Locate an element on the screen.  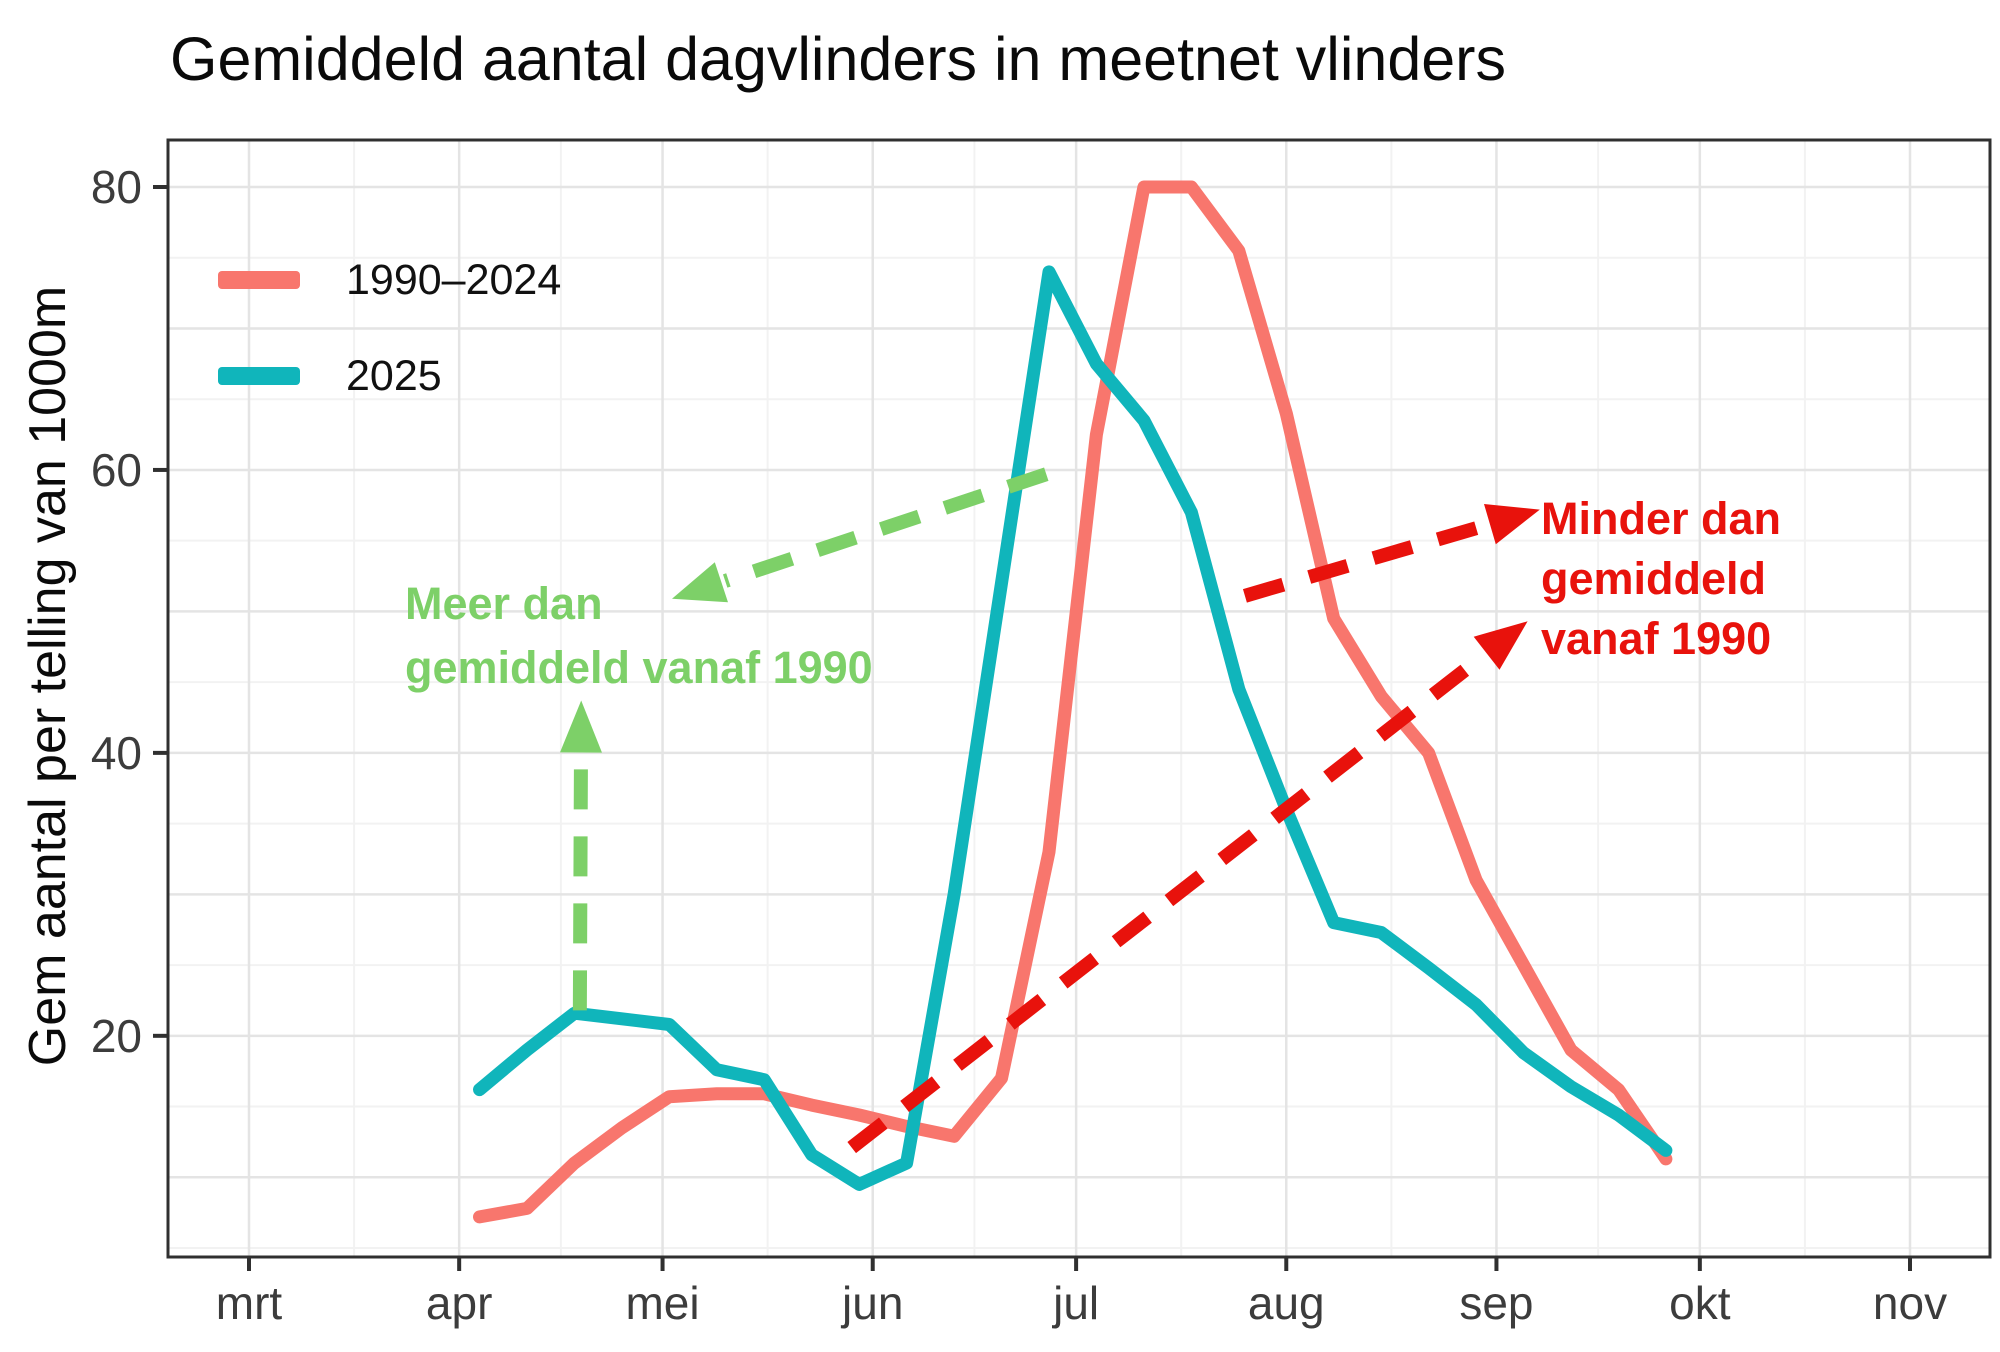
annotation-text-line: Meer dan is located at coordinates (504, 603).